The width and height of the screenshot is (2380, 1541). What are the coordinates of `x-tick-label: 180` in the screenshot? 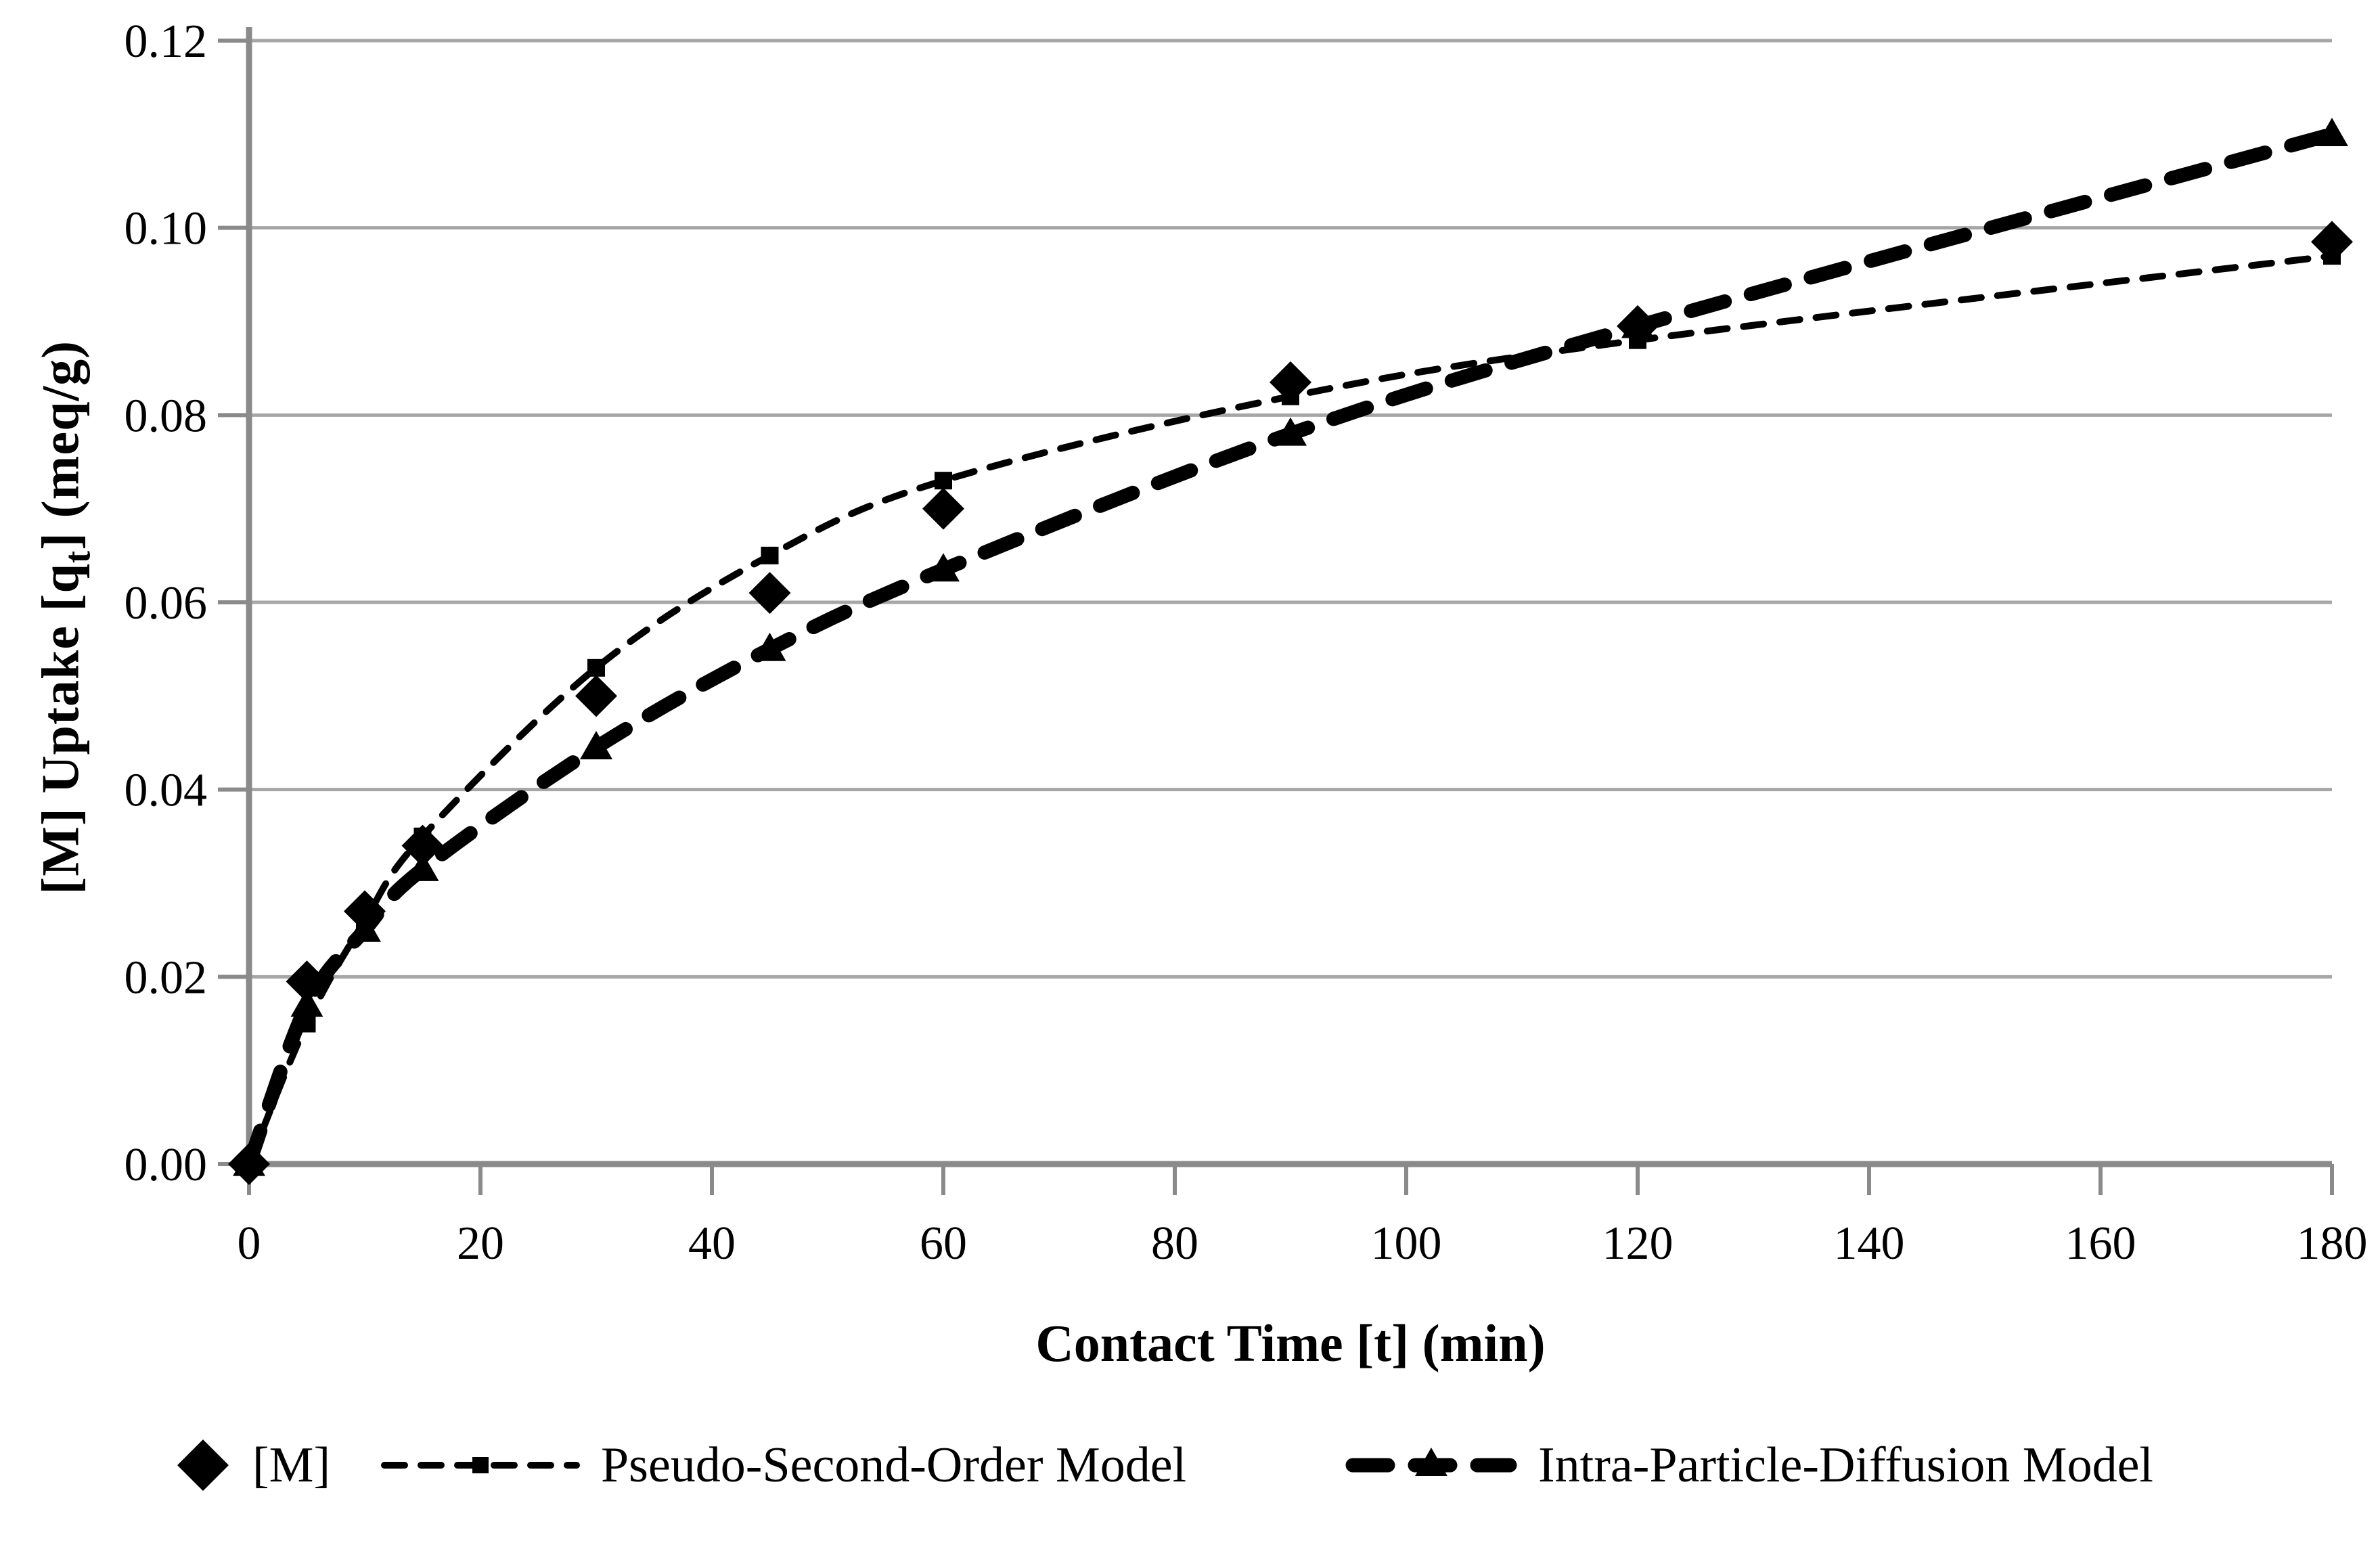 It's located at (2332, 1244).